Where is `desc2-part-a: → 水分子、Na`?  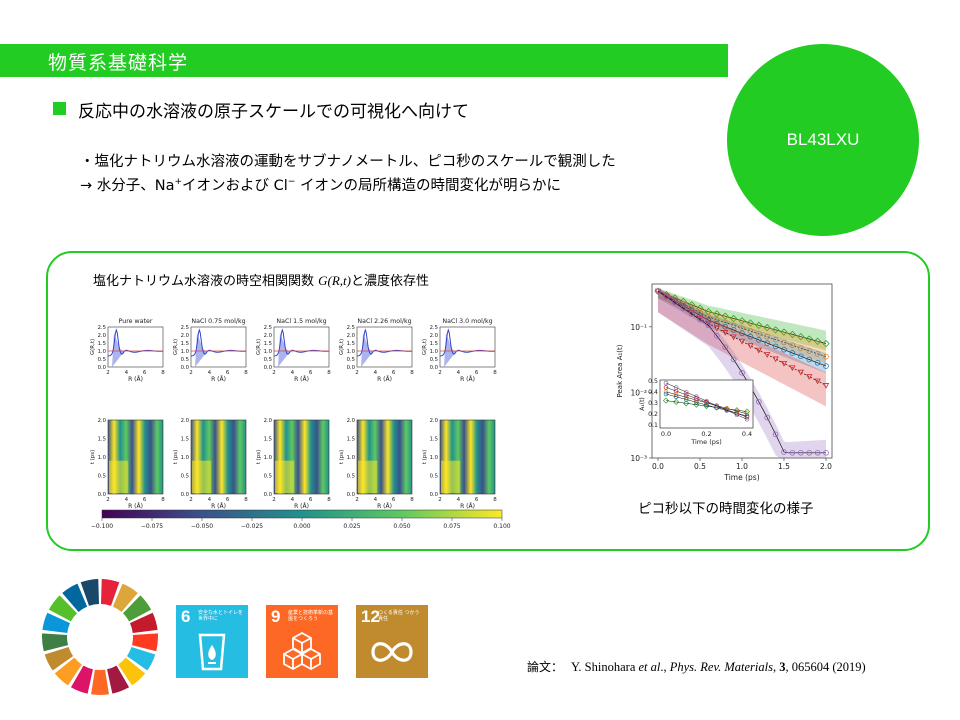 desc2-part-a: → 水分子、Na is located at coordinates (127, 186).